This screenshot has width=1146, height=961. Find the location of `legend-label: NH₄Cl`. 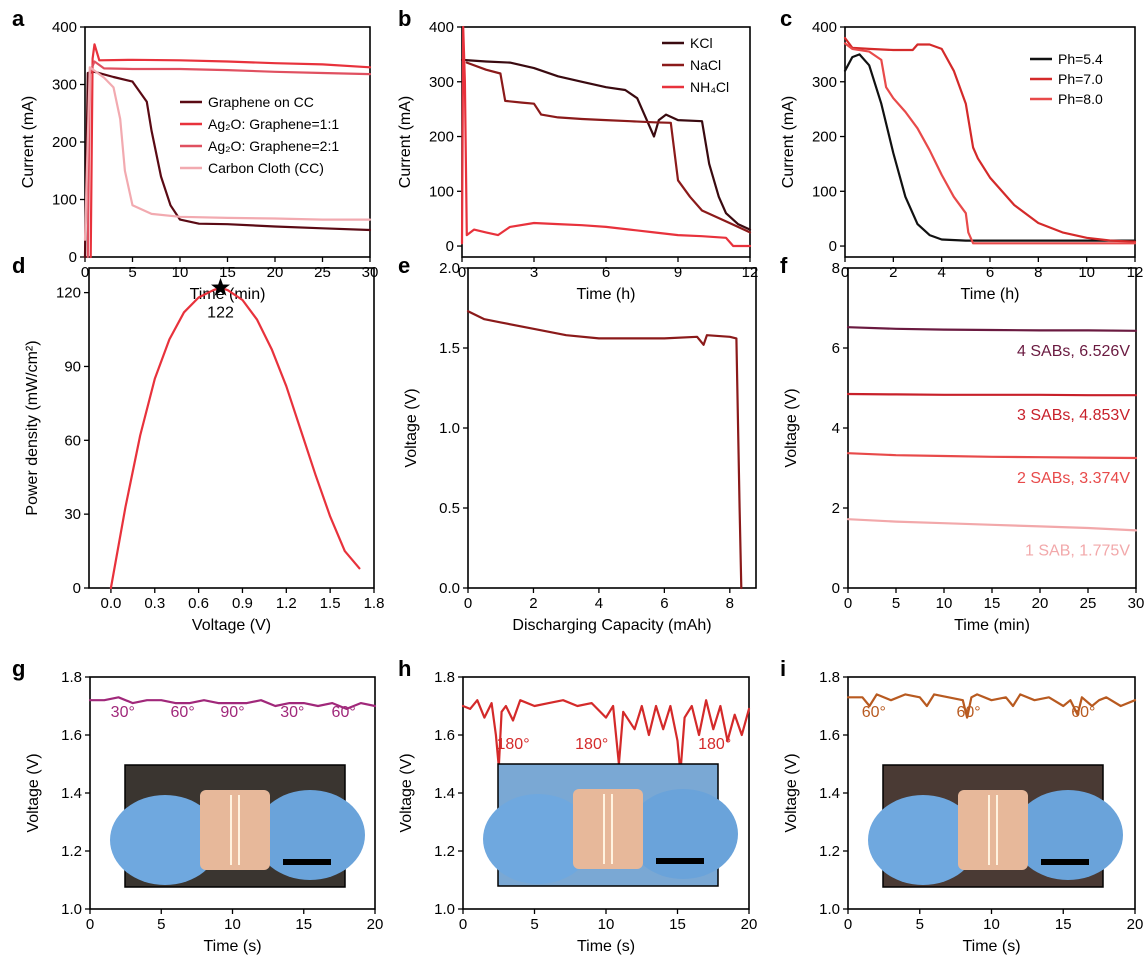

legend-label: NH₄Cl is located at coordinates (709, 87).